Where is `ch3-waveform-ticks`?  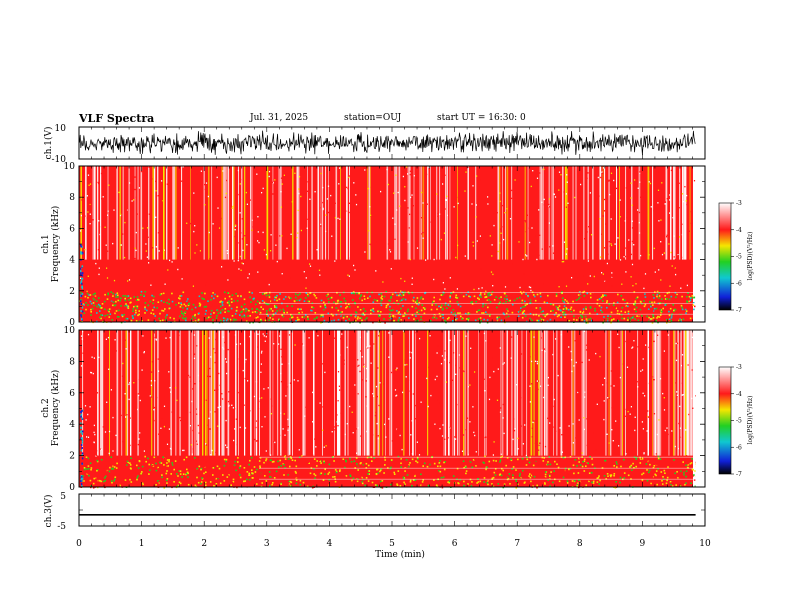 ch3-waveform-ticks is located at coordinates (392, 510).